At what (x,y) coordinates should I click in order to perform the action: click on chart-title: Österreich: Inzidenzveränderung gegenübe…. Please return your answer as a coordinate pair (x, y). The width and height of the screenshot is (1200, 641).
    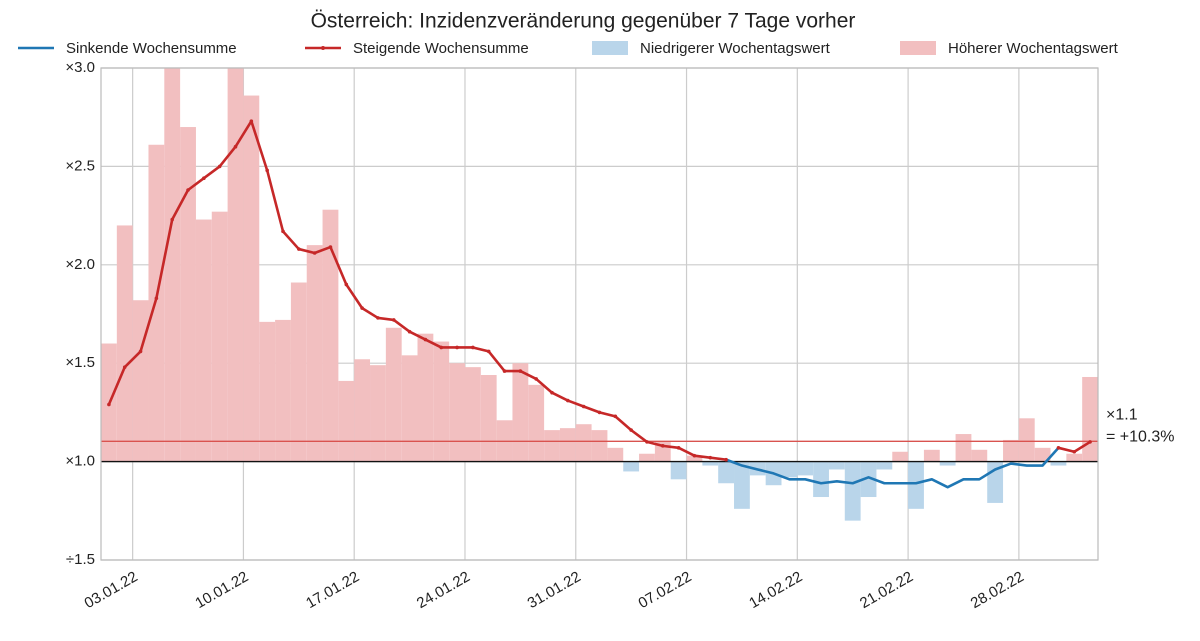
    Looking at the image, I should click on (583, 21).